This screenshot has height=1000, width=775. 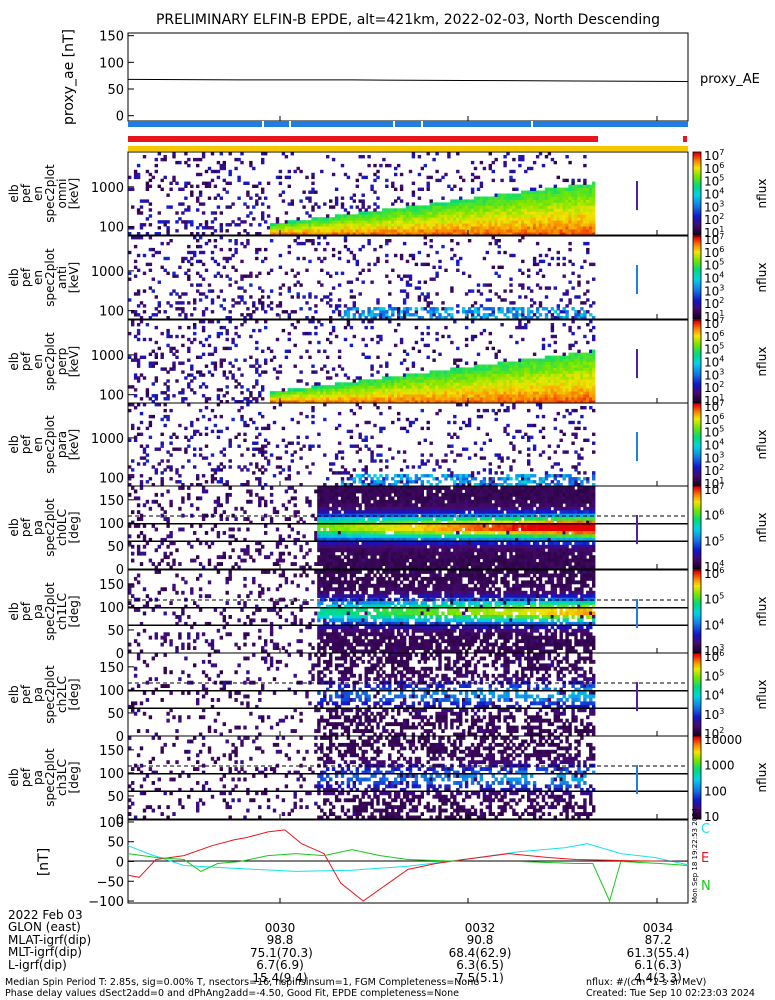 I want to click on isolated-burst, so click(x=637, y=447).